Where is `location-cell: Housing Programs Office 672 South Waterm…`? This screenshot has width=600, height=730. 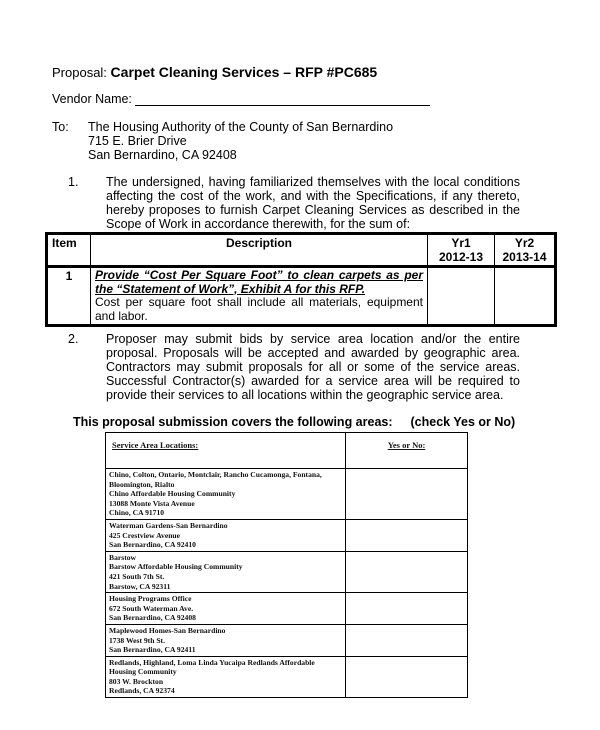
location-cell: Housing Programs Office 672 South Waterm… is located at coordinates (225, 608).